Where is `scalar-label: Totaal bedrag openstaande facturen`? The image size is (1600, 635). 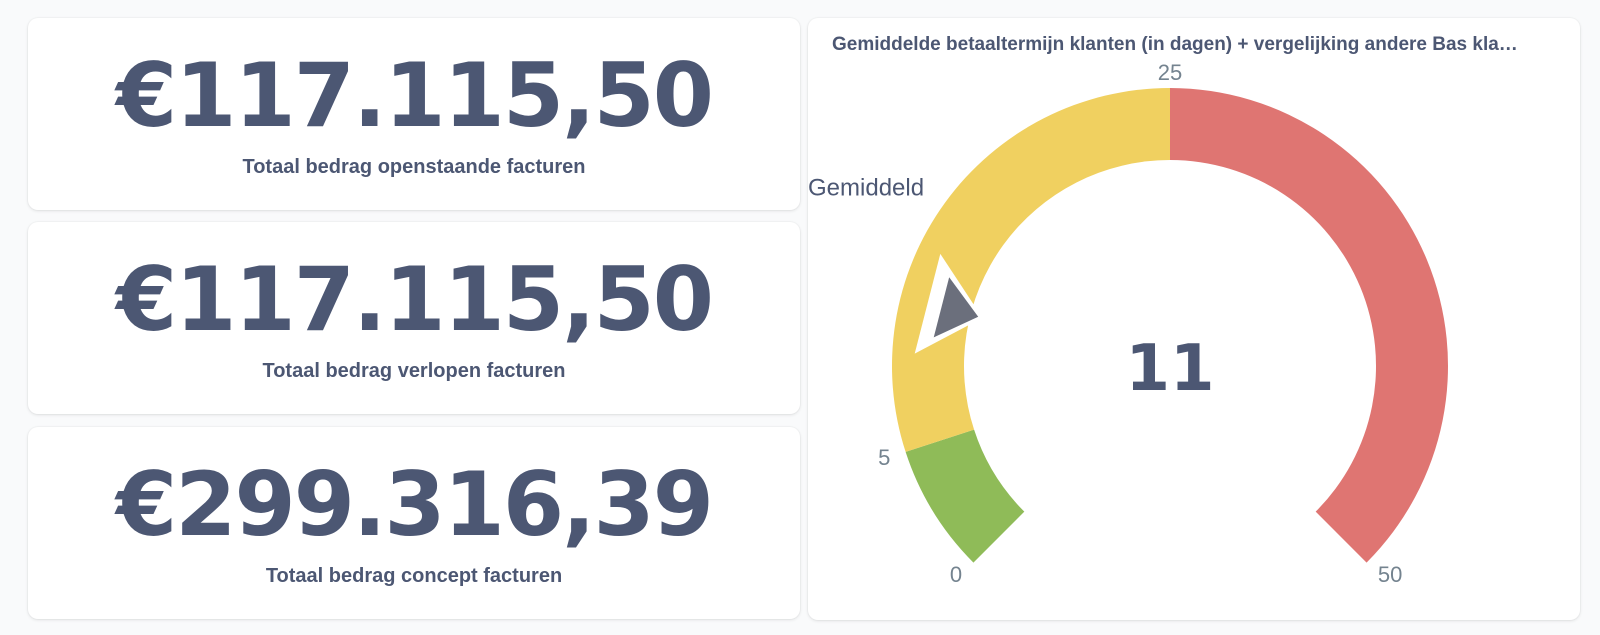 scalar-label: Totaal bedrag openstaande facturen is located at coordinates (414, 166).